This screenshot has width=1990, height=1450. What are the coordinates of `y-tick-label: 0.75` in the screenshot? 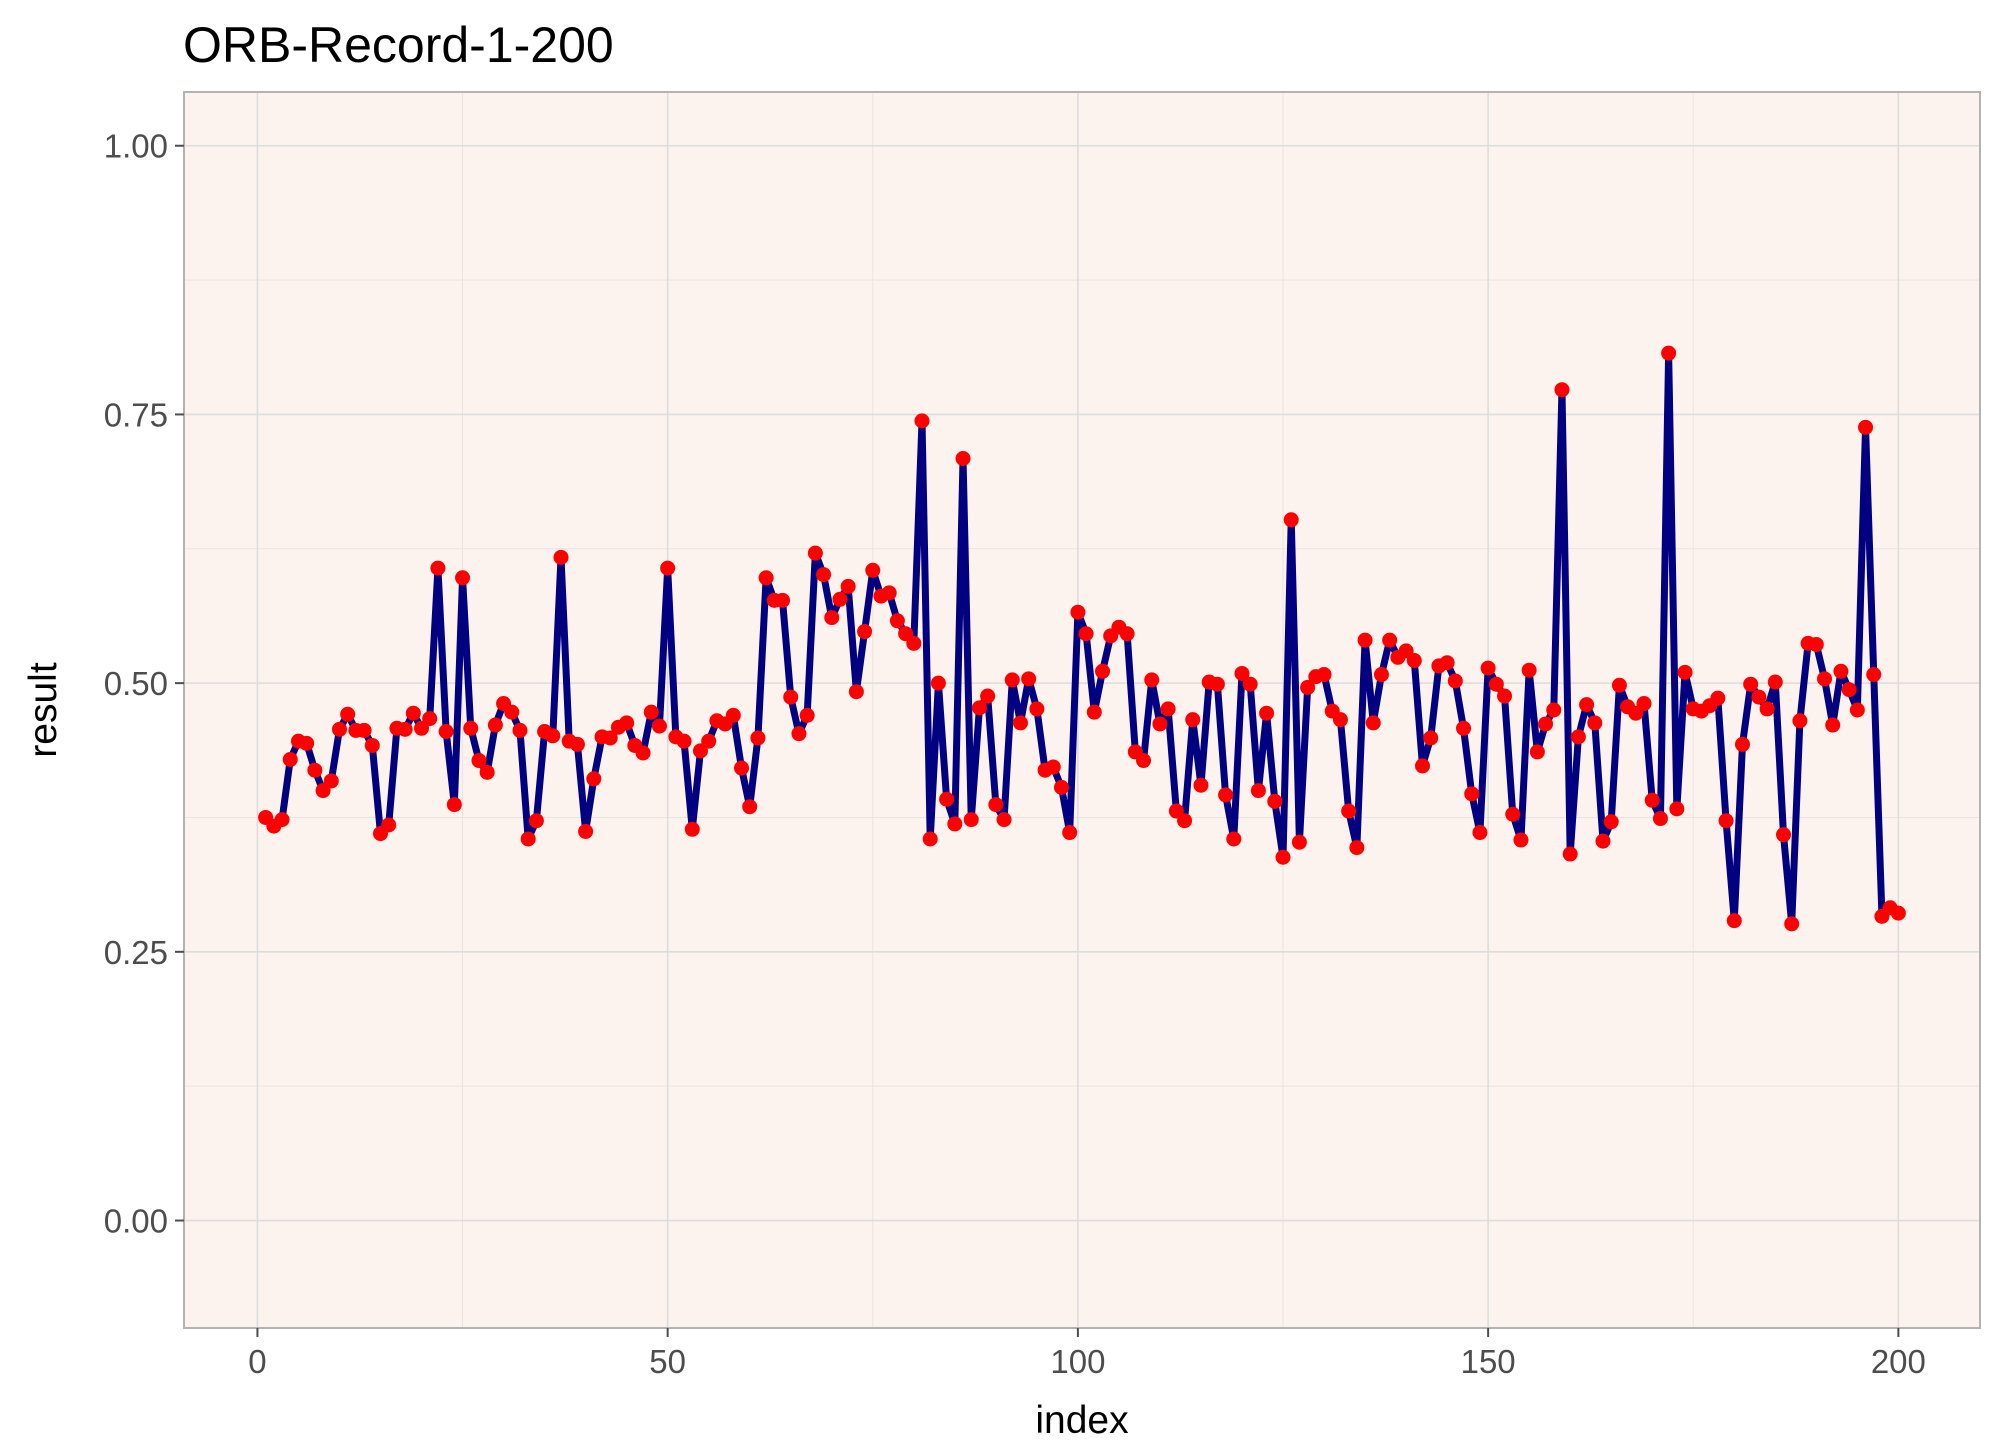 It's located at (136, 414).